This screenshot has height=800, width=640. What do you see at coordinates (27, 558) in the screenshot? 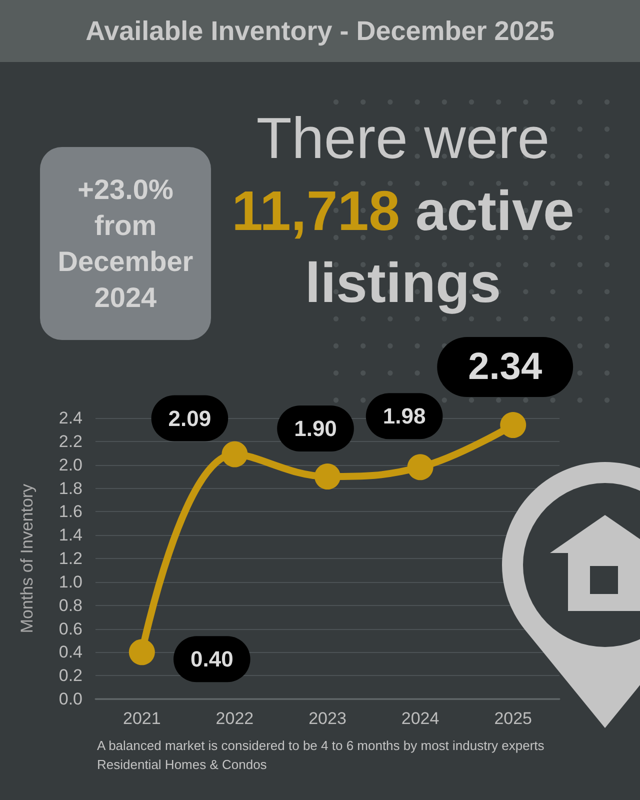
I see `y-axis-title: Months of Inventory` at bounding box center [27, 558].